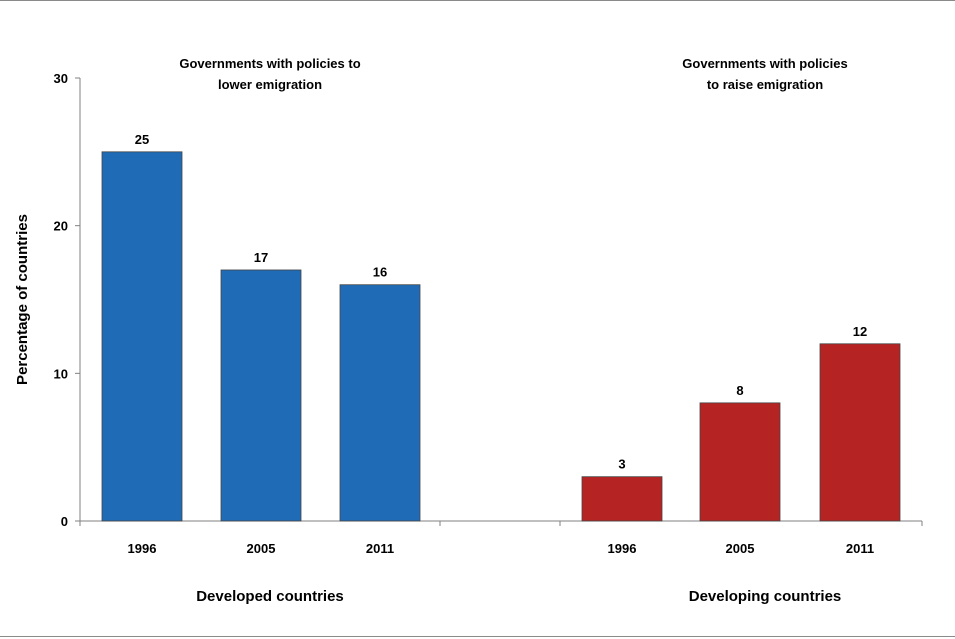 This screenshot has width=955, height=639. I want to click on top-border, so click(477, 0).